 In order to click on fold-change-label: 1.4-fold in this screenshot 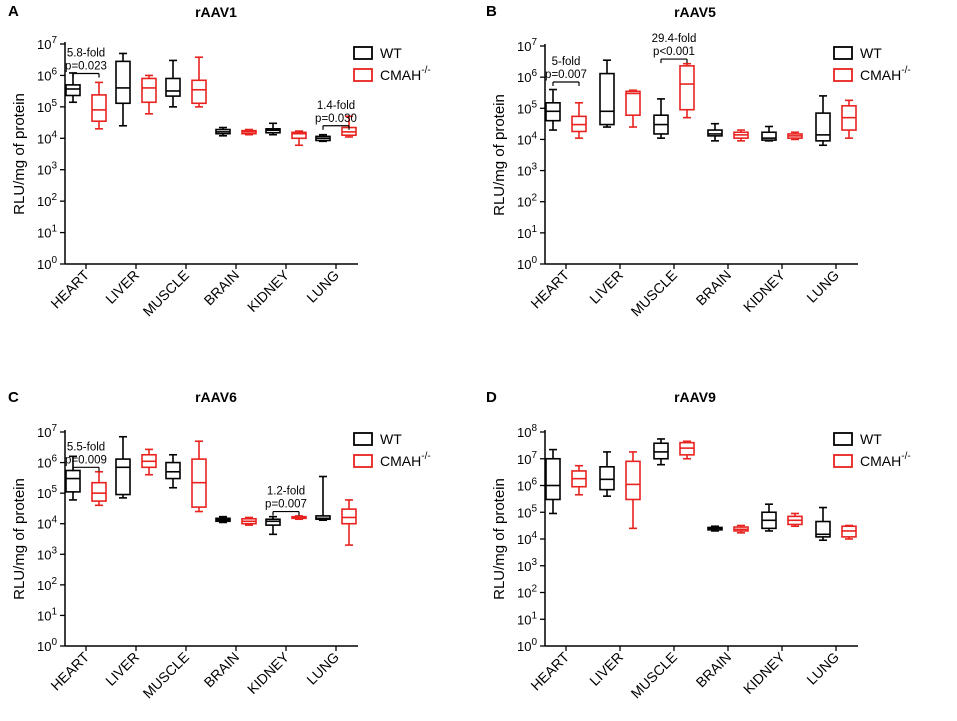, I will do `click(336, 106)`.